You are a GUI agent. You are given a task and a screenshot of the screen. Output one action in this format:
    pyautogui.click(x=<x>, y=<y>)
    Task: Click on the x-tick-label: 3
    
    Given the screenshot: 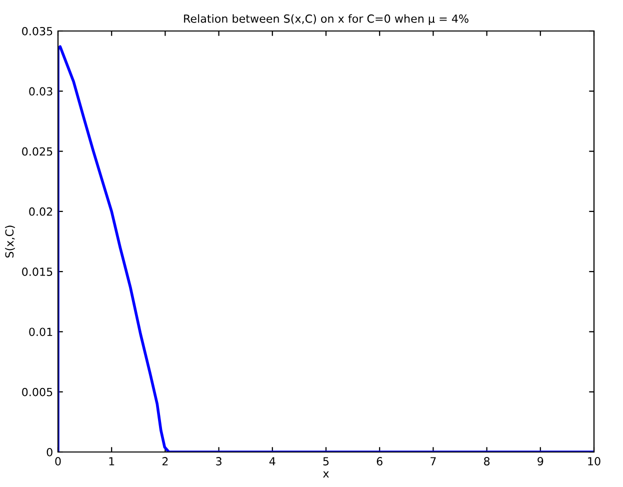 What is the action you would take?
    pyautogui.click(x=219, y=461)
    